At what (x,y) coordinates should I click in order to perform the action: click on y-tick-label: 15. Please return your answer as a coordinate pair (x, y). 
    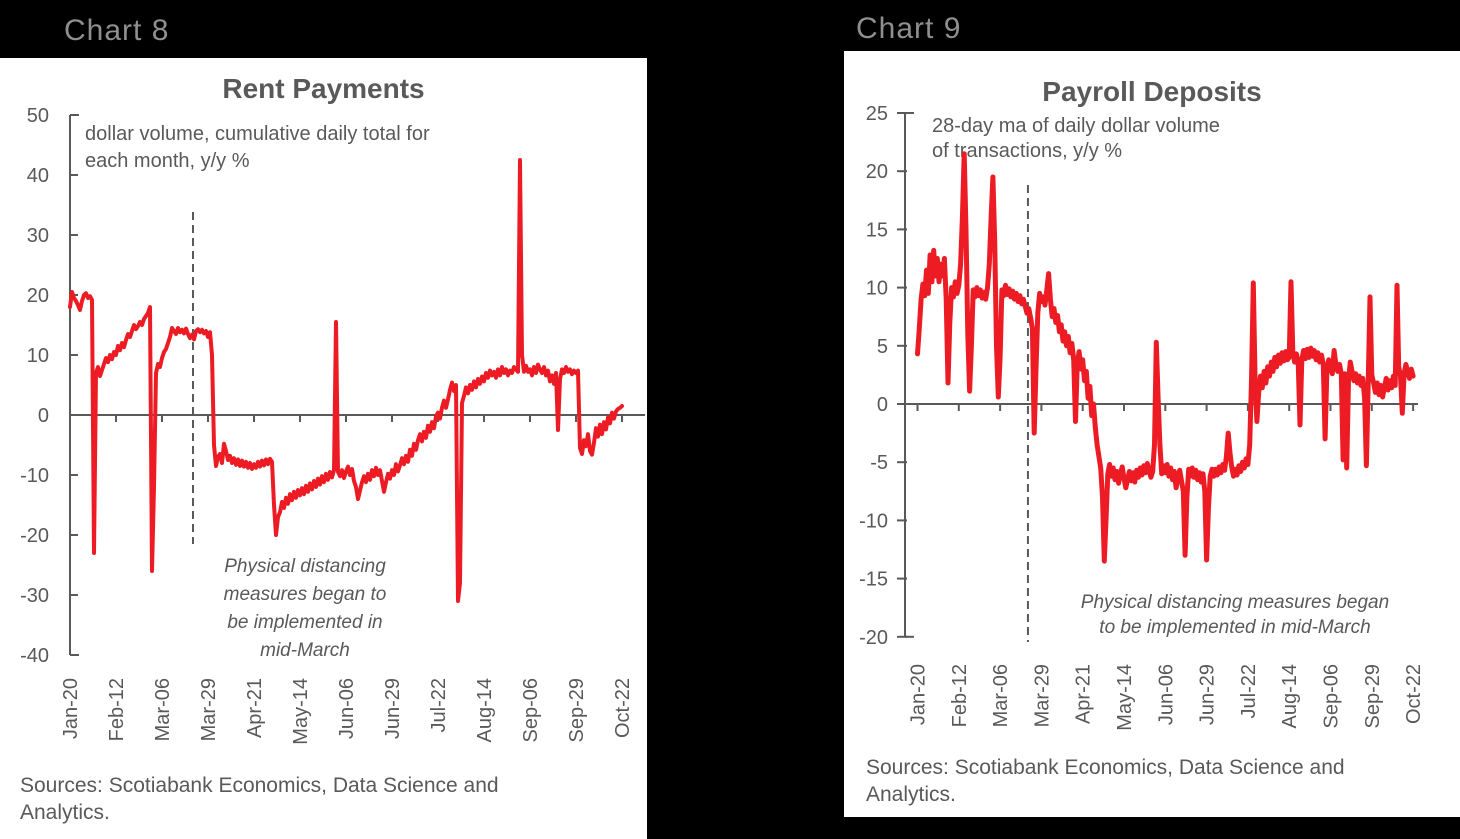
    Looking at the image, I should click on (877, 230).